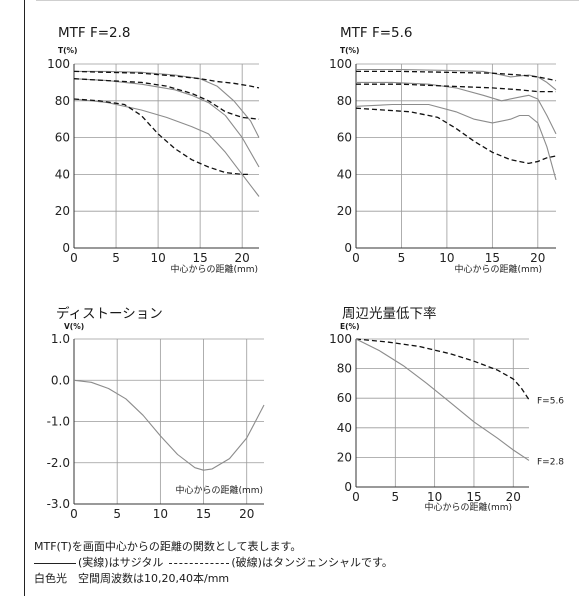 Image resolution: width=579 pixels, height=596 pixels. What do you see at coordinates (350, 50) in the screenshot?
I see `y-unit-mtf-f56: T(%)` at bounding box center [350, 50].